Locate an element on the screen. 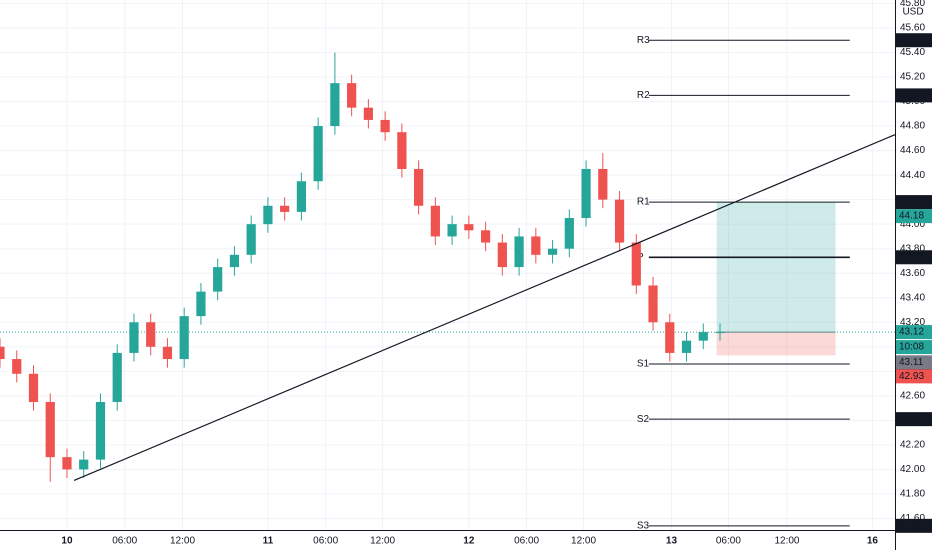  x-tick-label: 10 is located at coordinates (67, 541).